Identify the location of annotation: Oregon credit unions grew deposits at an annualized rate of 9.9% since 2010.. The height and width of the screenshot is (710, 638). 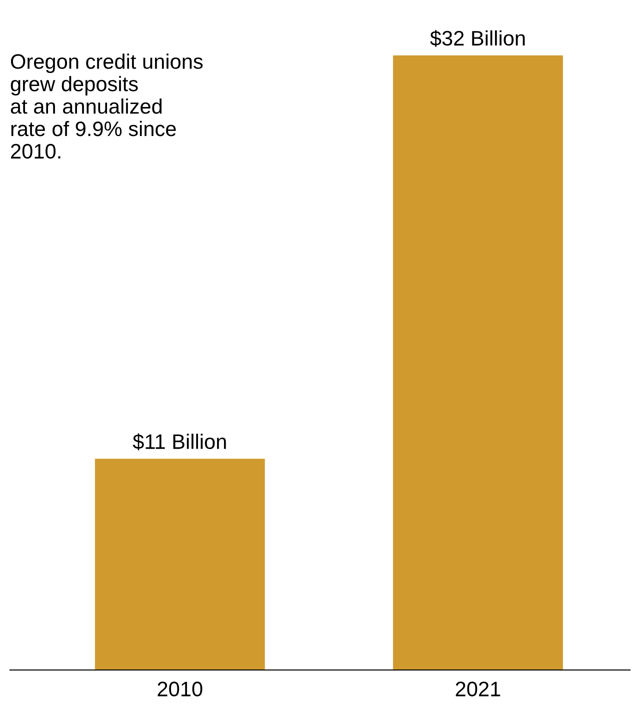
(106, 106).